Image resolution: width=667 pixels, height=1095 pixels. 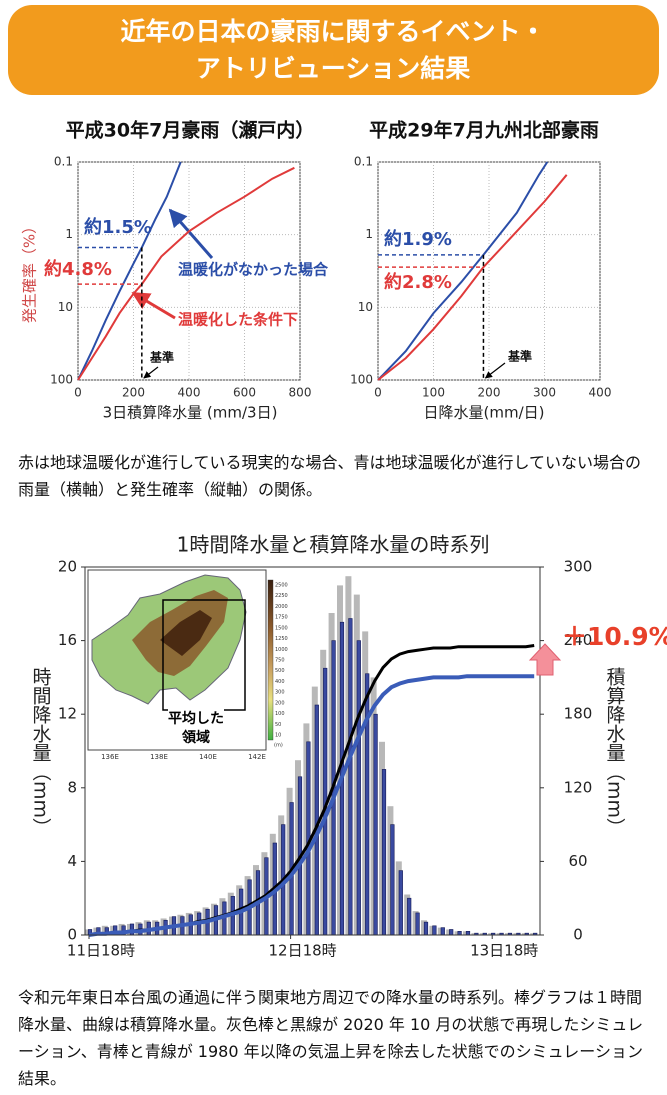 I want to click on region-label-bg, so click(x=196, y=728).